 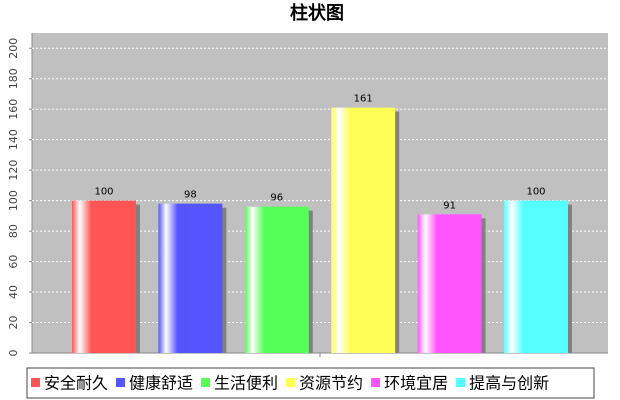 What do you see at coordinates (13, 170) in the screenshot?
I see `y-tick-label: 120` at bounding box center [13, 170].